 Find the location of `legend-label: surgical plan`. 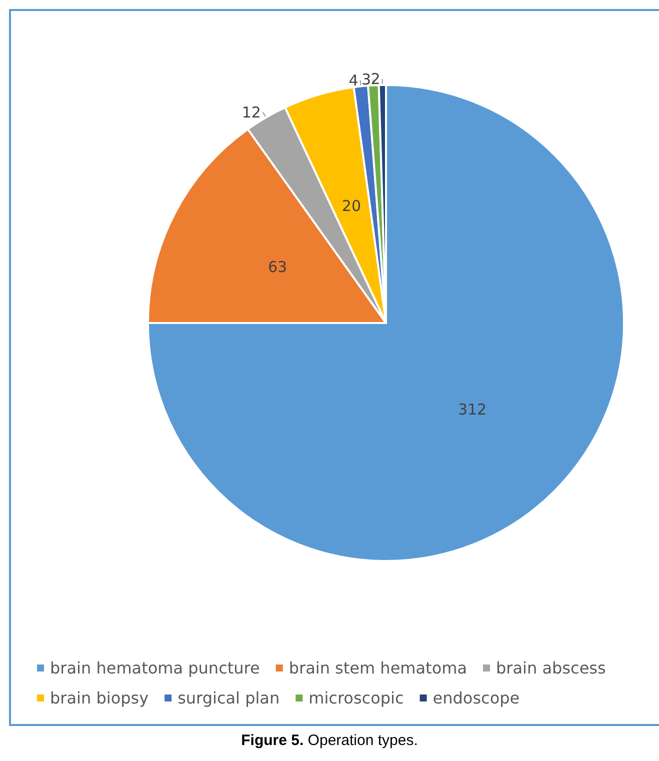

legend-label: surgical plan is located at coordinates (229, 698).